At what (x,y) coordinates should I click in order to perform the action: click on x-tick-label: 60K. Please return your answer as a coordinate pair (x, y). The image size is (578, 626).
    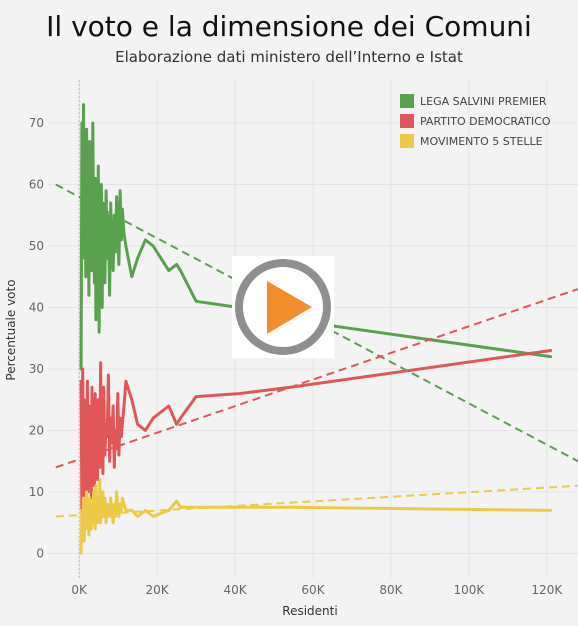
    Looking at the image, I should click on (313, 590).